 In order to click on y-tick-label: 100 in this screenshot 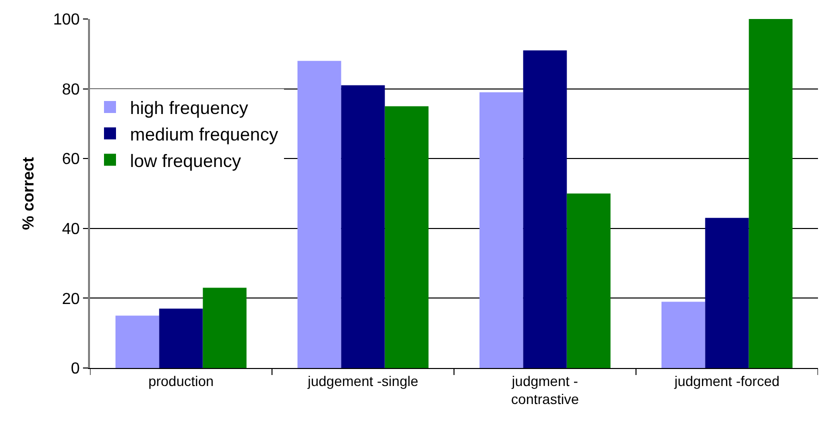, I will do `click(66, 20)`.